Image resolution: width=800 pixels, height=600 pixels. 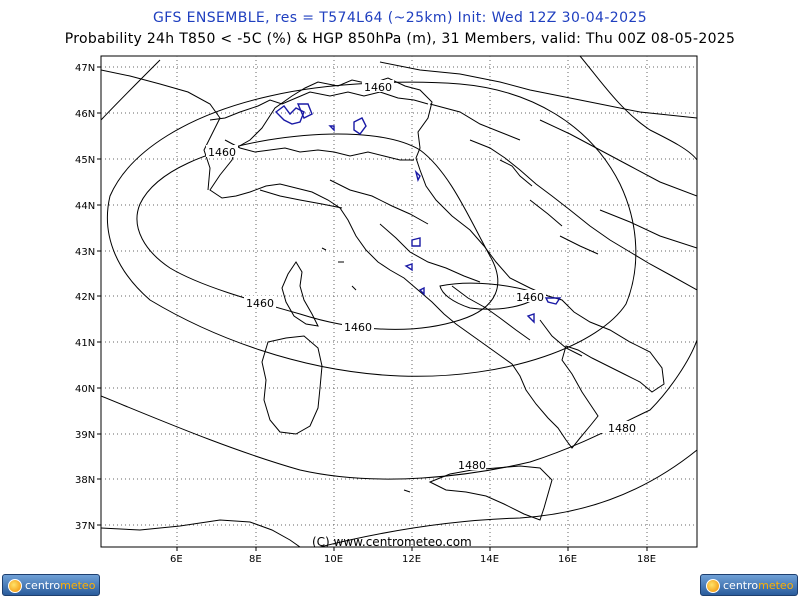 I want to click on lat-label: 47N, so click(x=85, y=68).